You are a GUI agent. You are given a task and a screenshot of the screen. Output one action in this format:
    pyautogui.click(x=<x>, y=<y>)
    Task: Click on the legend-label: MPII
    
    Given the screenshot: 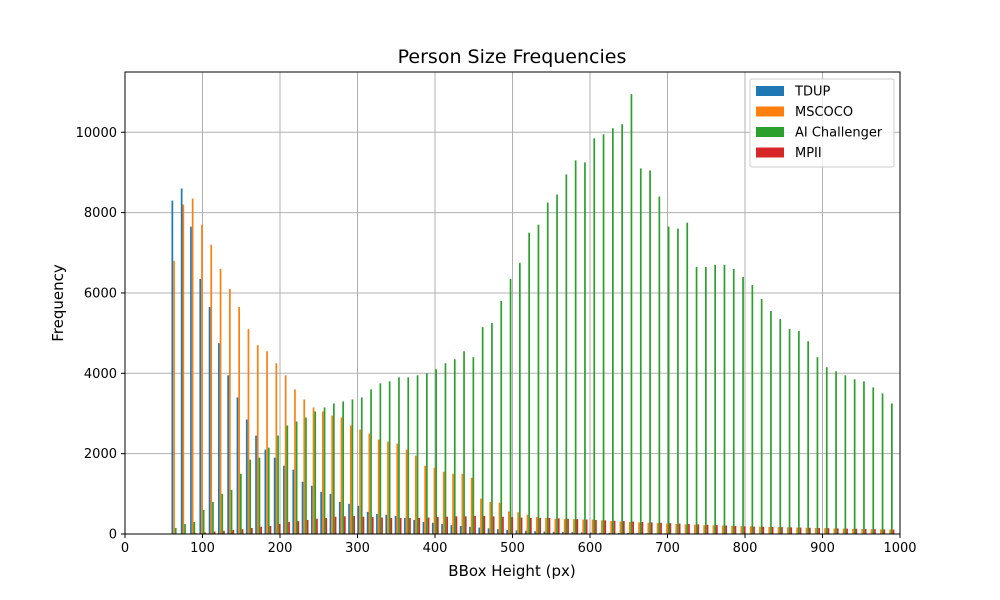 What is the action you would take?
    pyautogui.click(x=808, y=153)
    